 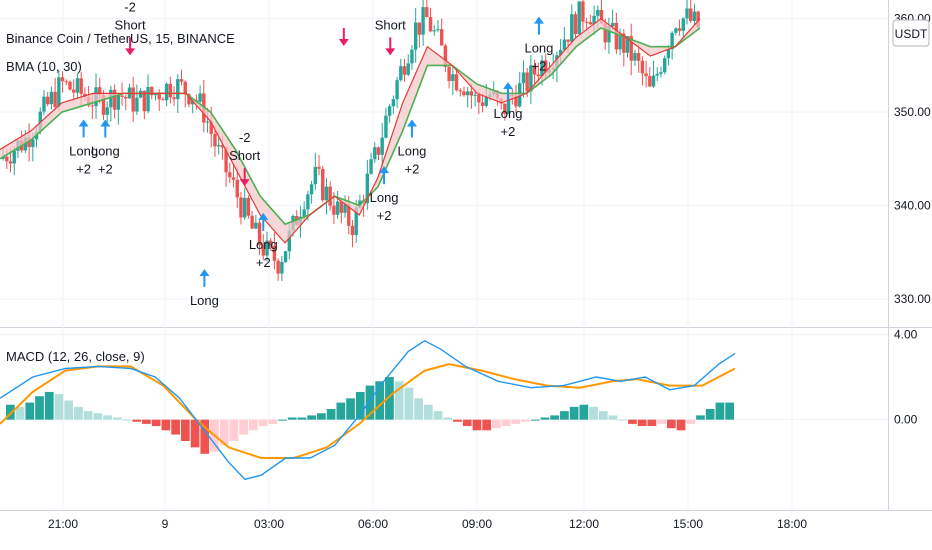 What do you see at coordinates (477, 524) in the screenshot?
I see `time-tick-label: 09:00` at bounding box center [477, 524].